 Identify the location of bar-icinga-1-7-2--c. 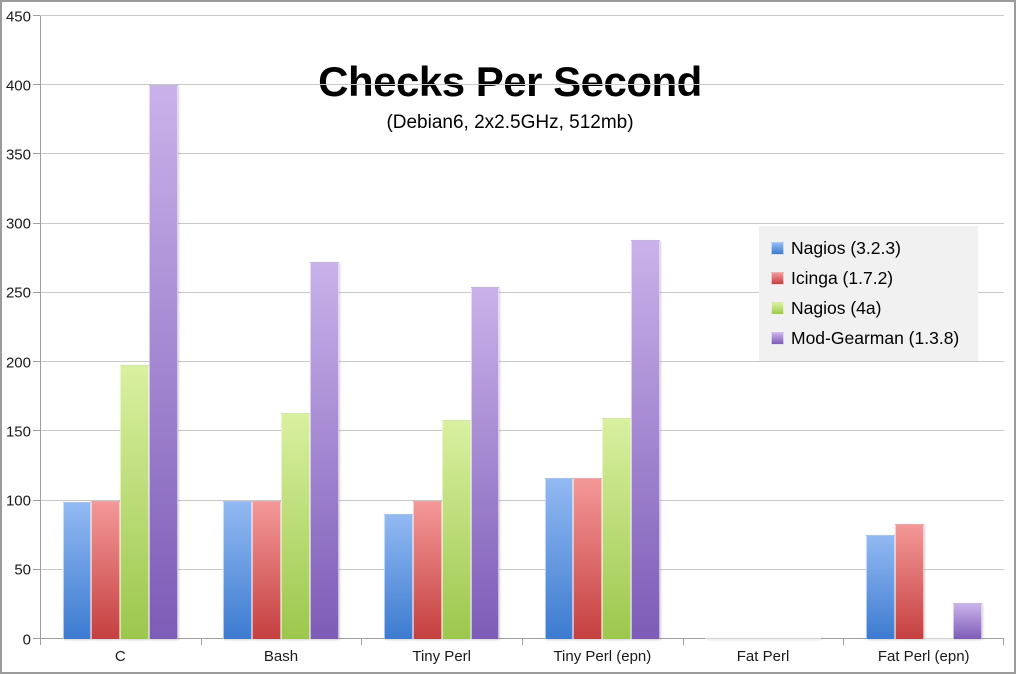
(106, 569).